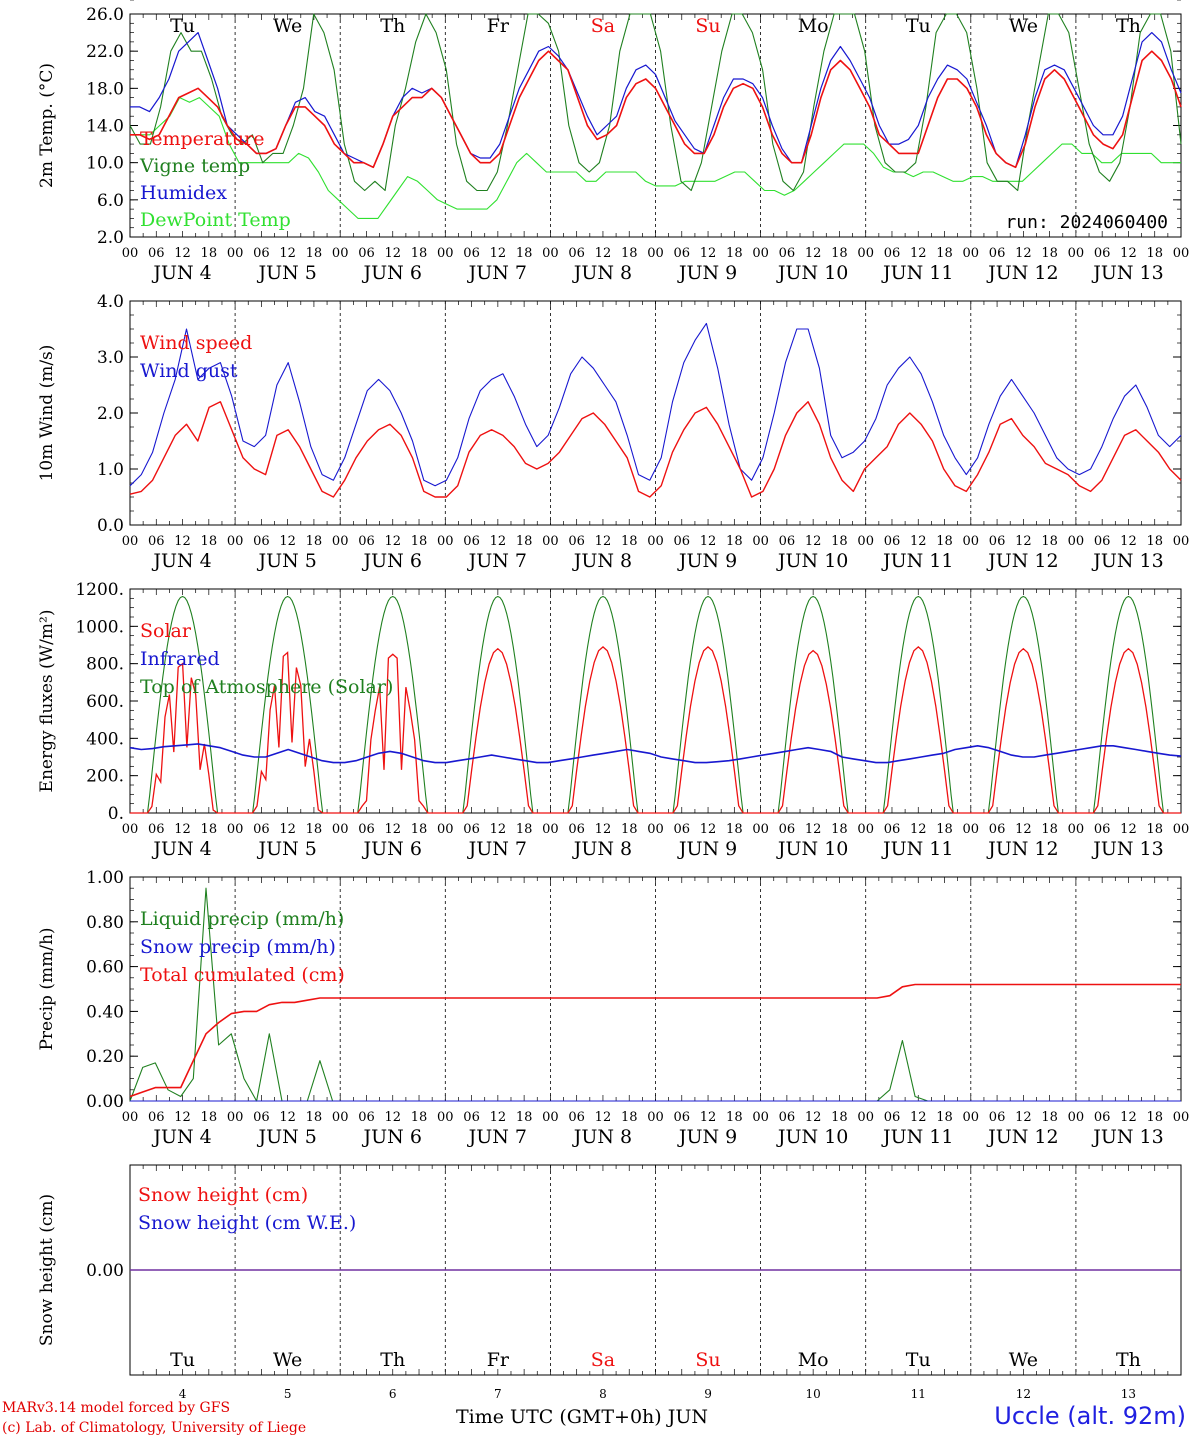 The width and height of the screenshot is (1194, 1440). What do you see at coordinates (105, 89) in the screenshot?
I see `y-tick-label: 18.0` at bounding box center [105, 89].